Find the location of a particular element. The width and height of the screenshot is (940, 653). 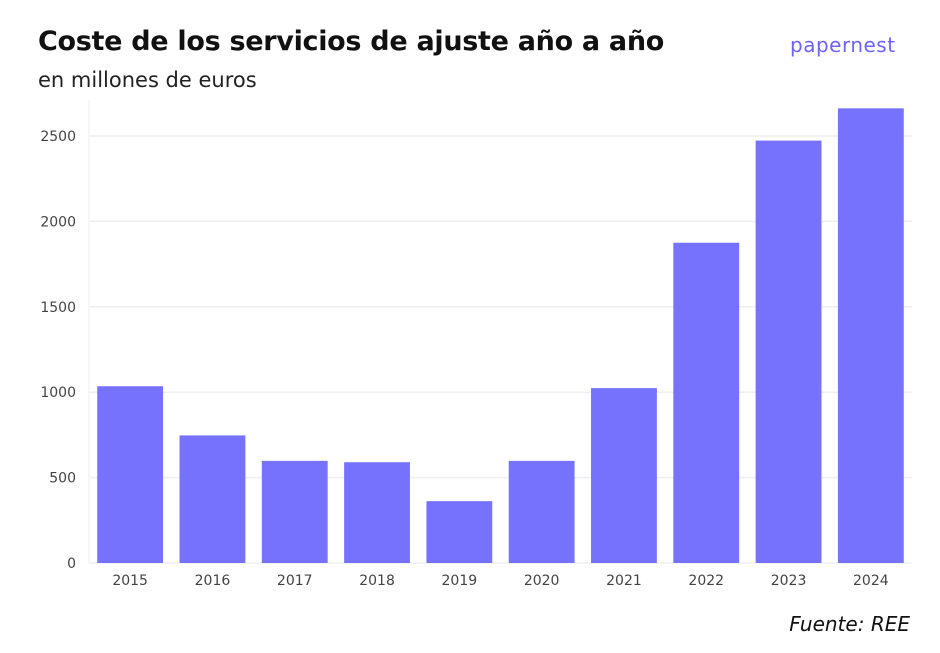

chart-subtitle: en millones de euros is located at coordinates (147, 80).